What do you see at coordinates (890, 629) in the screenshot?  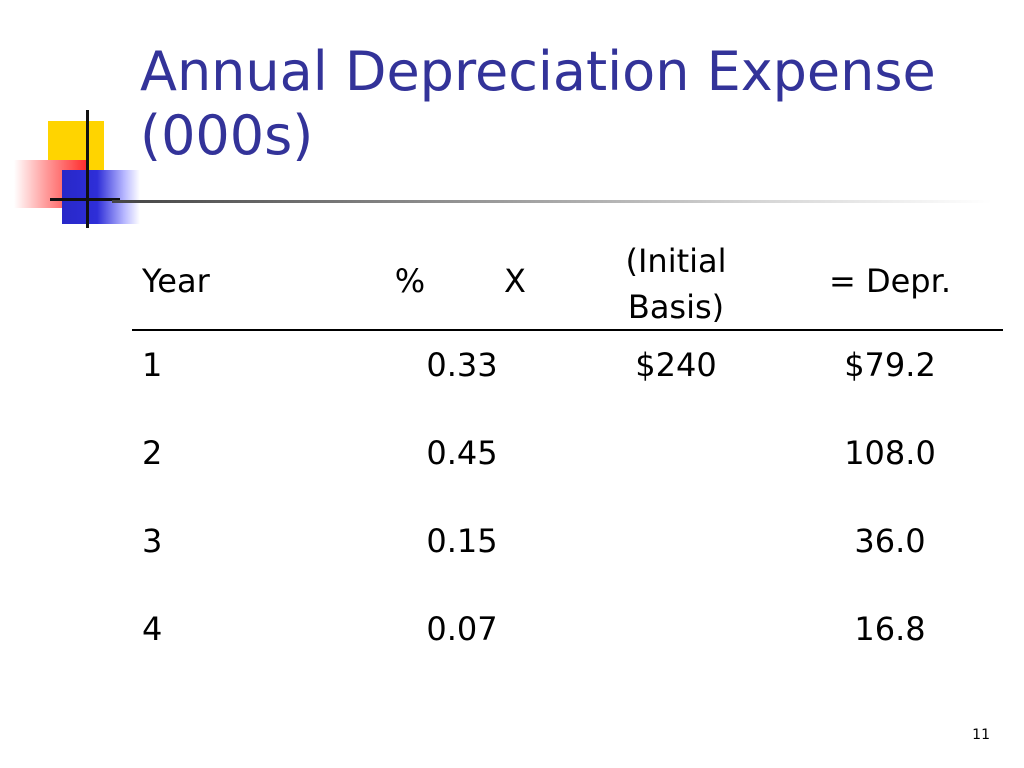 I see `cell-depreciation: 16.8` at bounding box center [890, 629].